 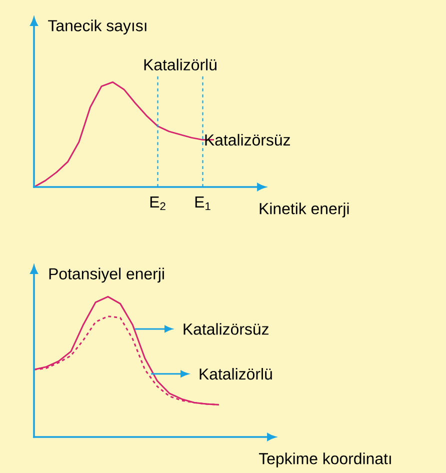 I want to click on text: Katalizörsüz, so click(x=226, y=329).